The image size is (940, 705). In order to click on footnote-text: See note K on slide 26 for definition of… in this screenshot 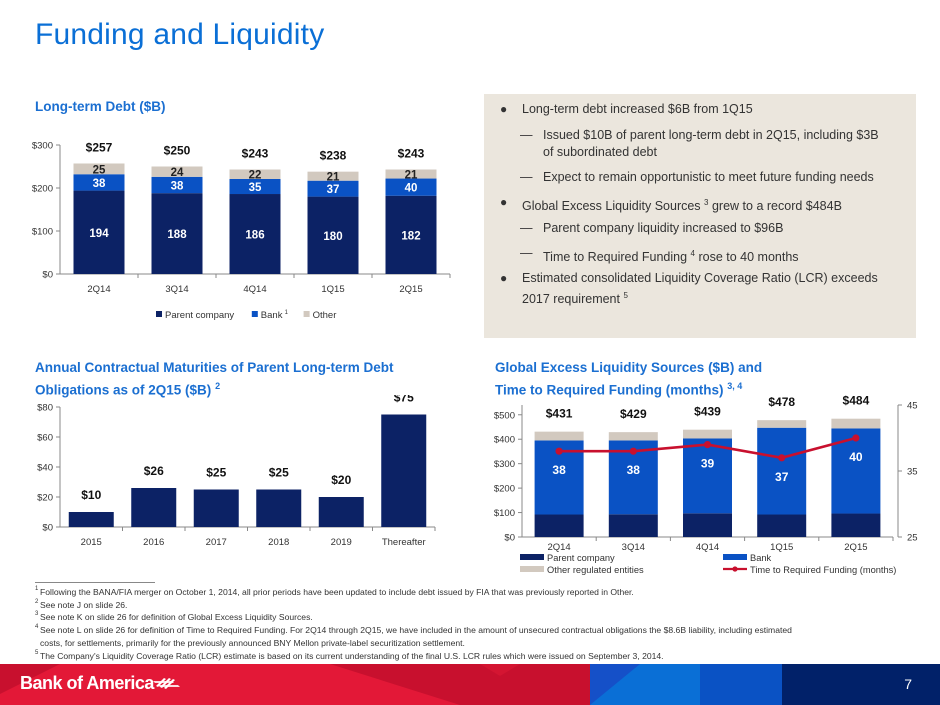, I will do `click(176, 617)`.